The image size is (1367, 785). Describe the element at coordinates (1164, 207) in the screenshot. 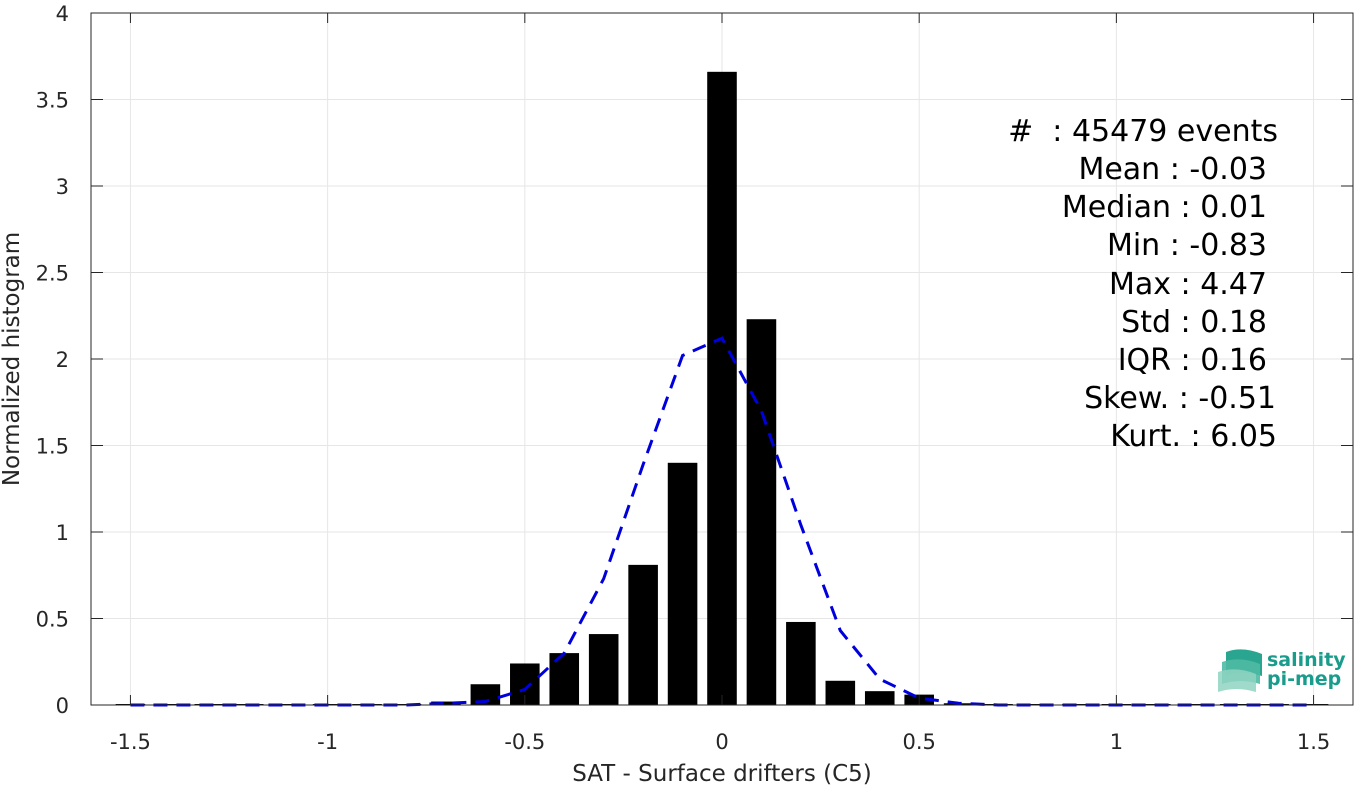

I see `stat-median: Median : 0.01` at that location.